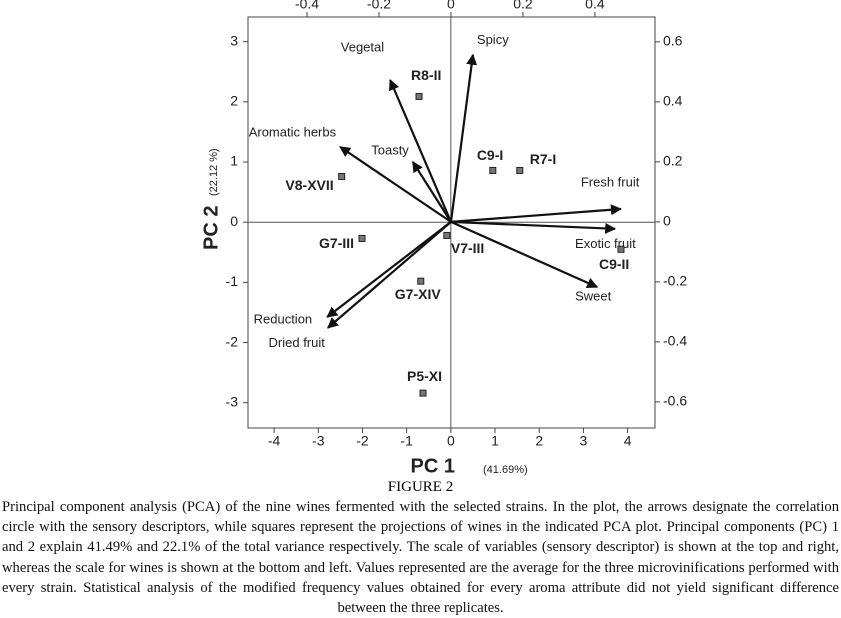 The image size is (841, 618). Describe the element at coordinates (362, 46) in the screenshot. I see `descriptor-label: Vegetal` at that location.